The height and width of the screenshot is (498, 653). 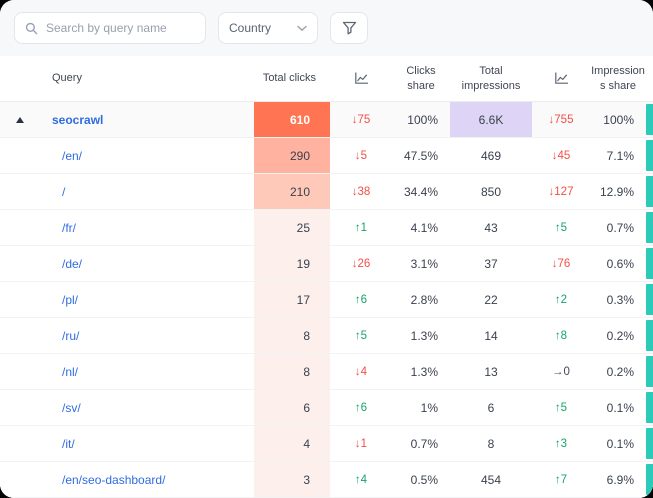 What do you see at coordinates (120, 28) in the screenshot?
I see `search-input` at bounding box center [120, 28].